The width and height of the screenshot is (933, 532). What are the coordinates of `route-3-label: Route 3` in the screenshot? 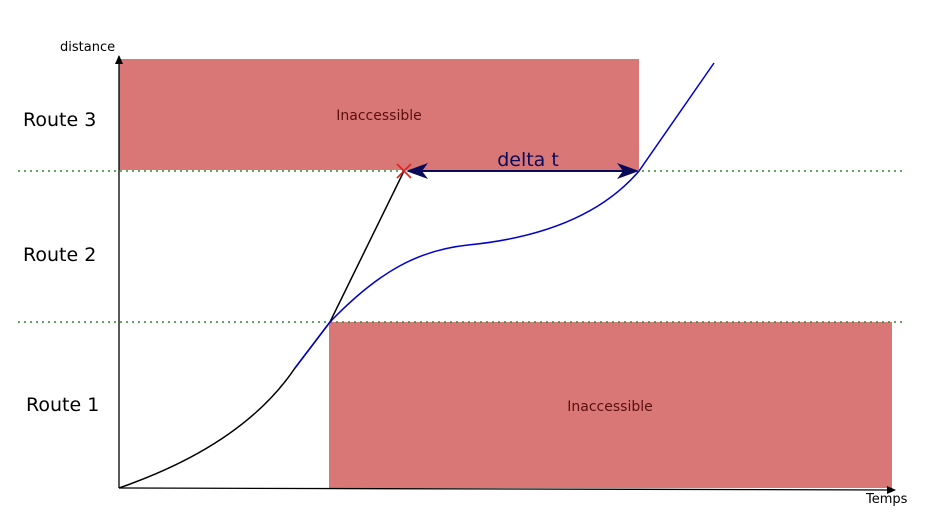 It's located at (59, 120).